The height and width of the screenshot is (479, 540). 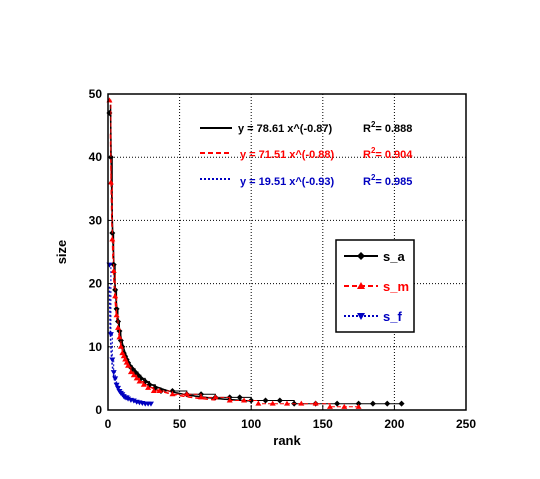 What do you see at coordinates (375, 286) in the screenshot?
I see `legend: s_a s_m s_f` at bounding box center [375, 286].